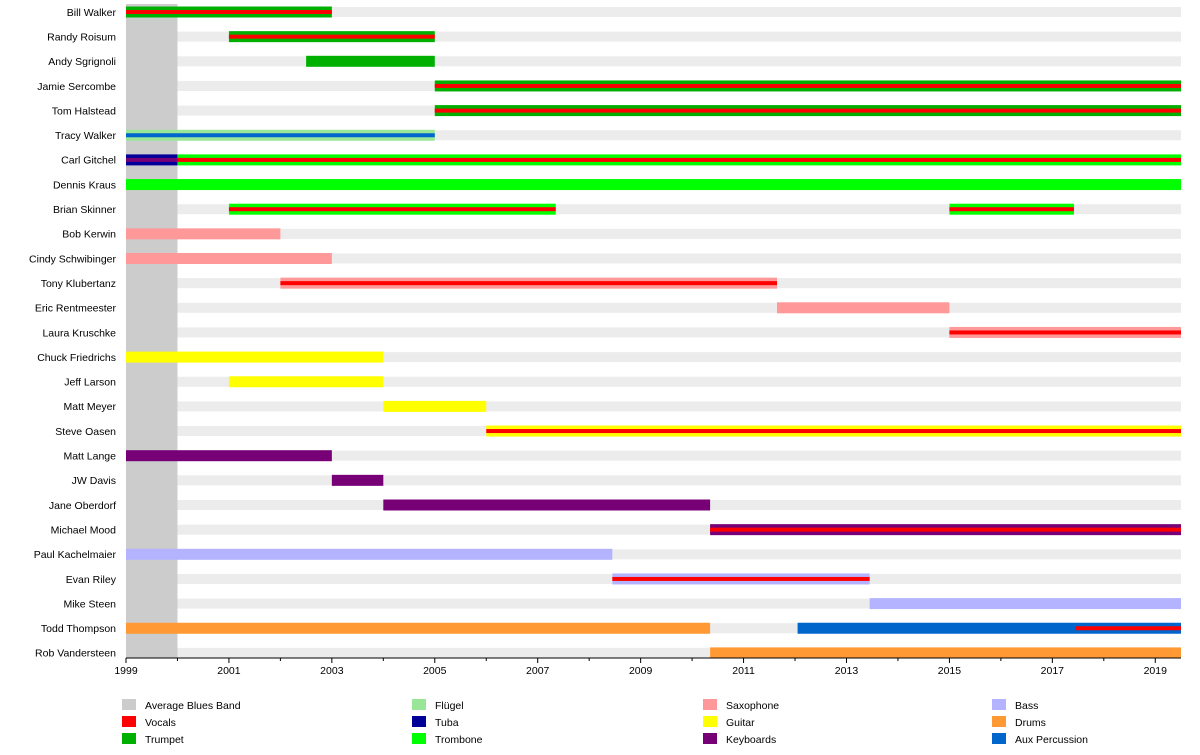  What do you see at coordinates (459, 740) in the screenshot?
I see `legend-label-trombone: Trombone` at bounding box center [459, 740].